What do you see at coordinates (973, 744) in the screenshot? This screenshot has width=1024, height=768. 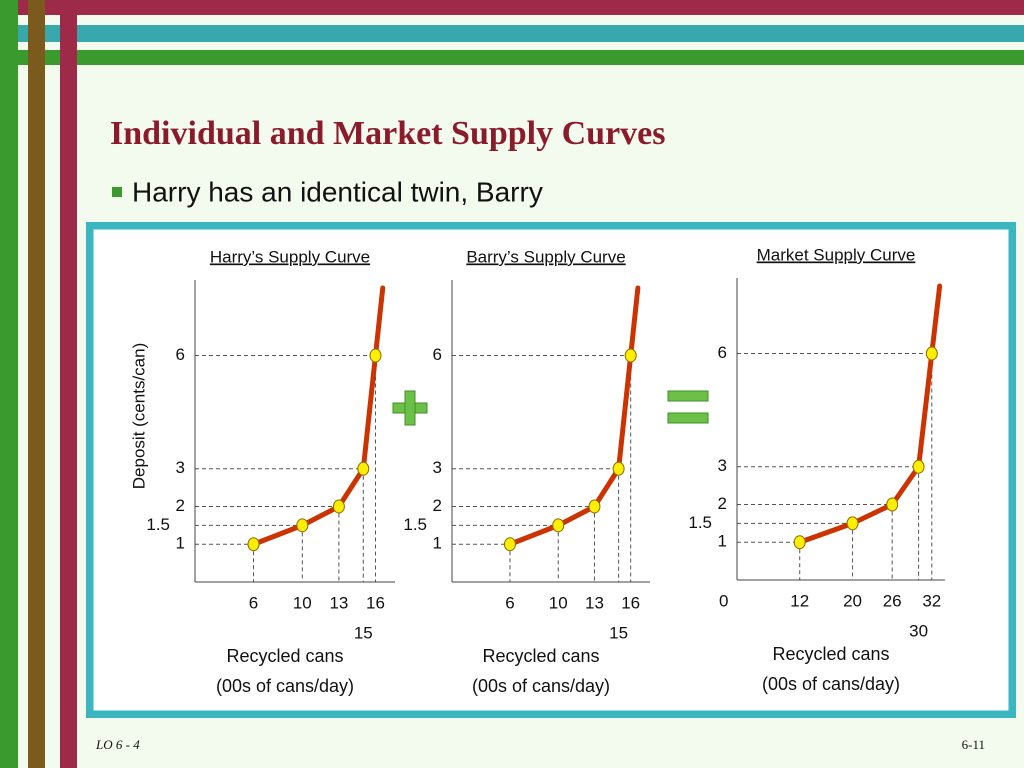 I see `footer-right: 6-11` at bounding box center [973, 744].